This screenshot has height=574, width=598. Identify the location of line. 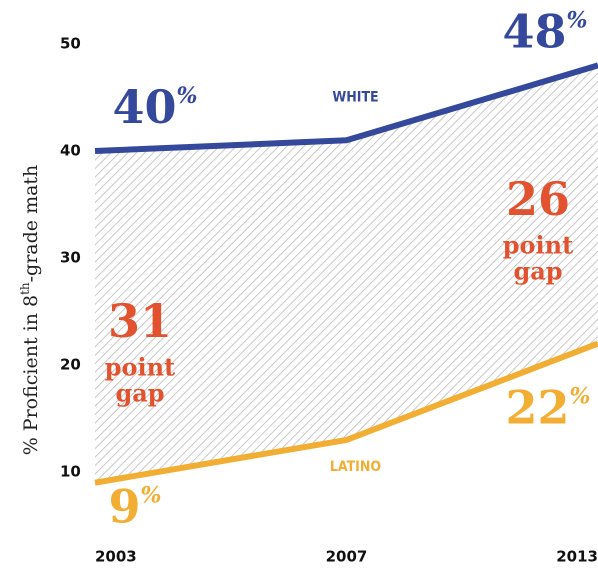
(346, 108).